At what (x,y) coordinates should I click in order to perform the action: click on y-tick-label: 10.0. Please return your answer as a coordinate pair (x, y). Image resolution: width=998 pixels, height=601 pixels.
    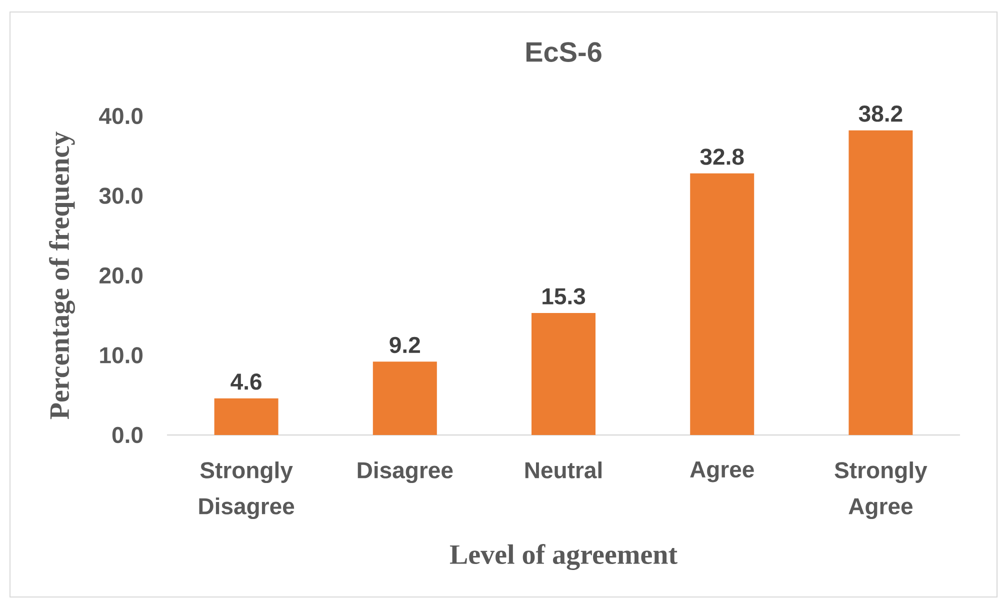
    Looking at the image, I should click on (121, 355).